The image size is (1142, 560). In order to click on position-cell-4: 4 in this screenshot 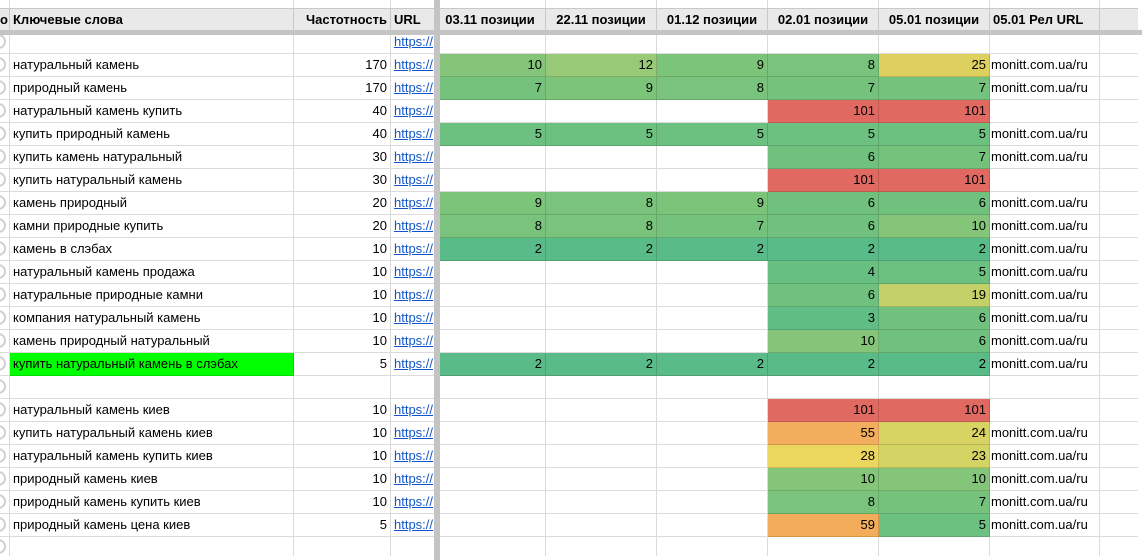, I will do `click(823, 272)`.